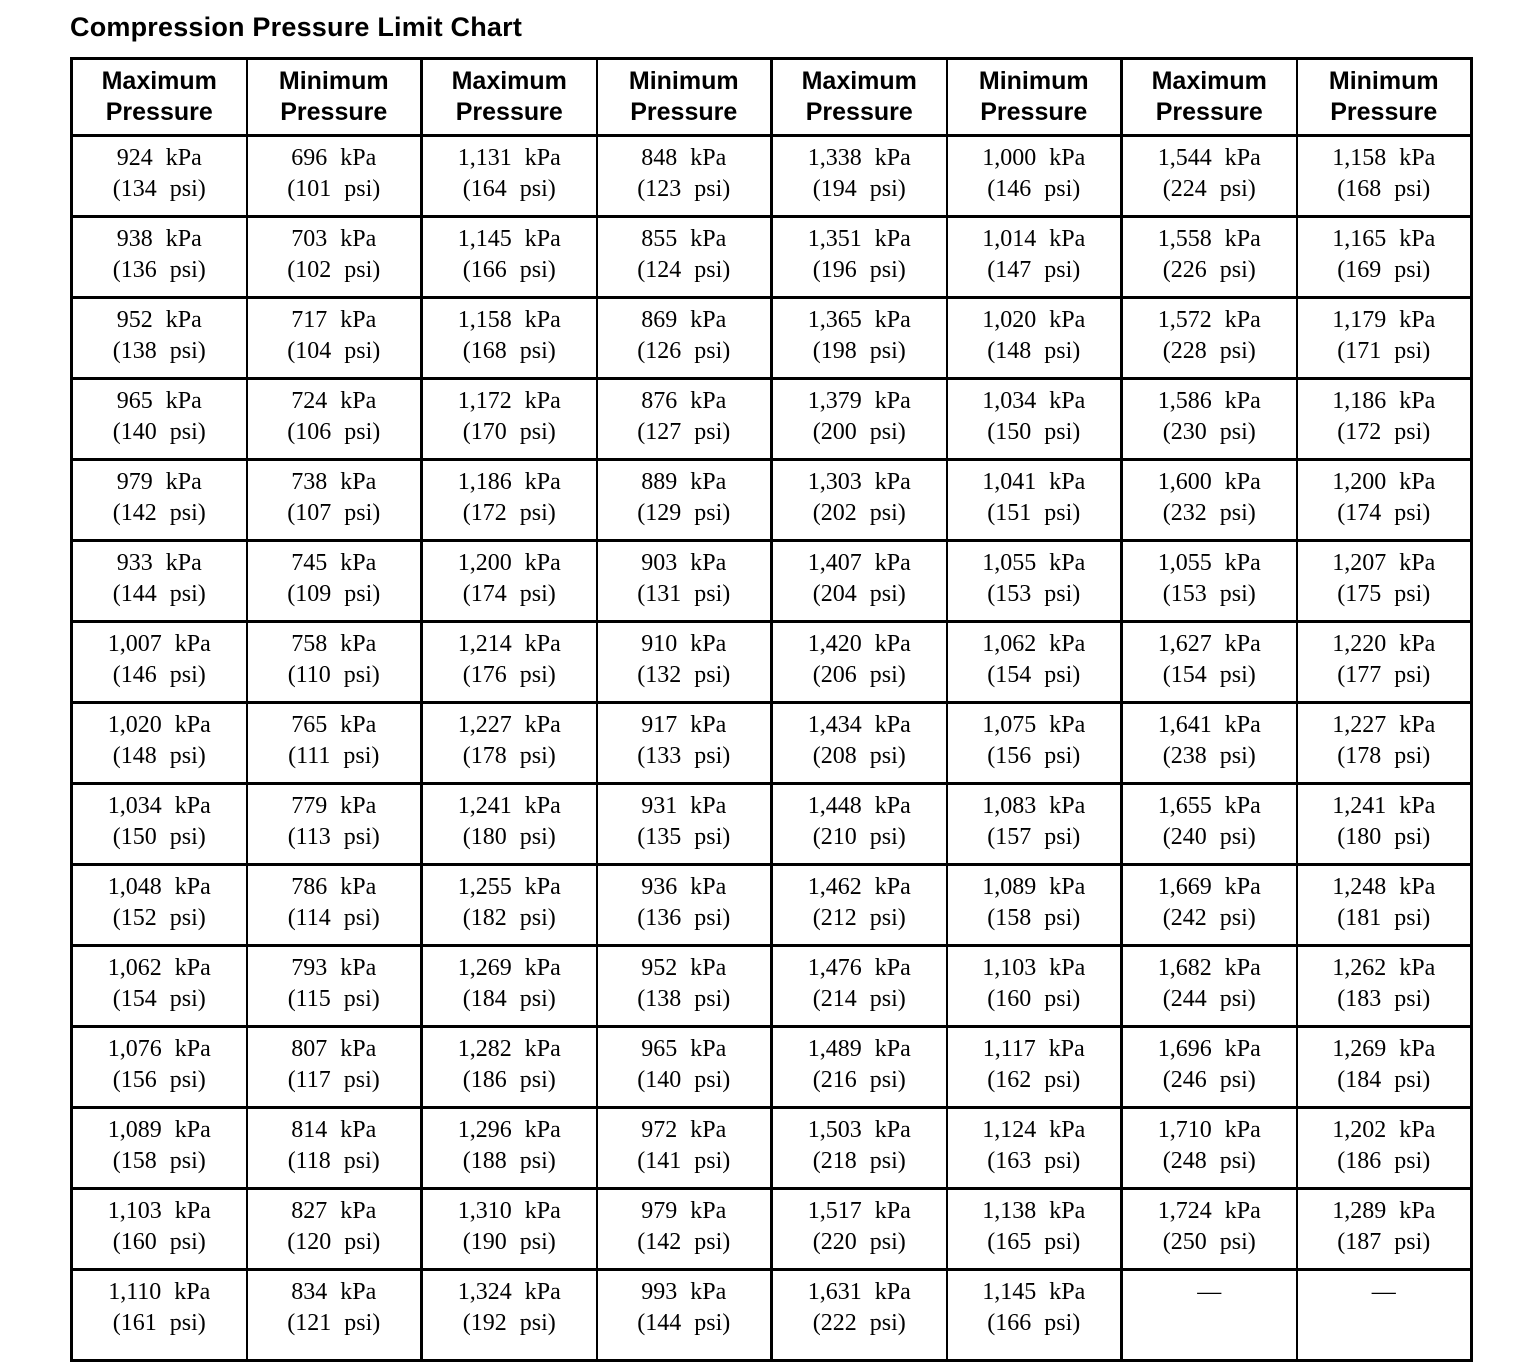  Describe the element at coordinates (1209, 500) in the screenshot. I see `table-cell: 1,600 kPa (232 psi)` at that location.